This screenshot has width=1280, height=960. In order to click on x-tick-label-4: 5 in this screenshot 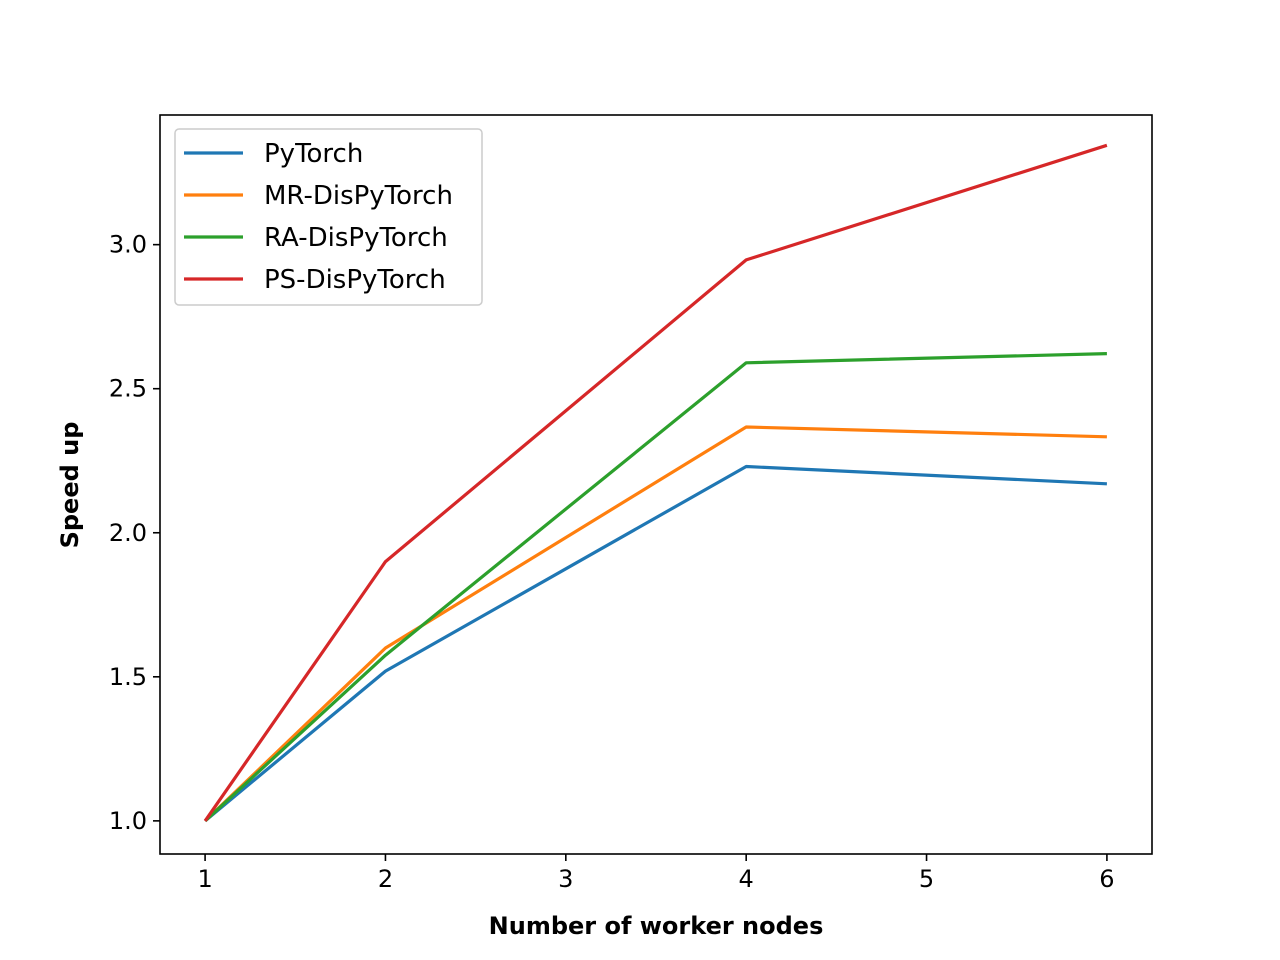, I will do `click(926, 879)`.